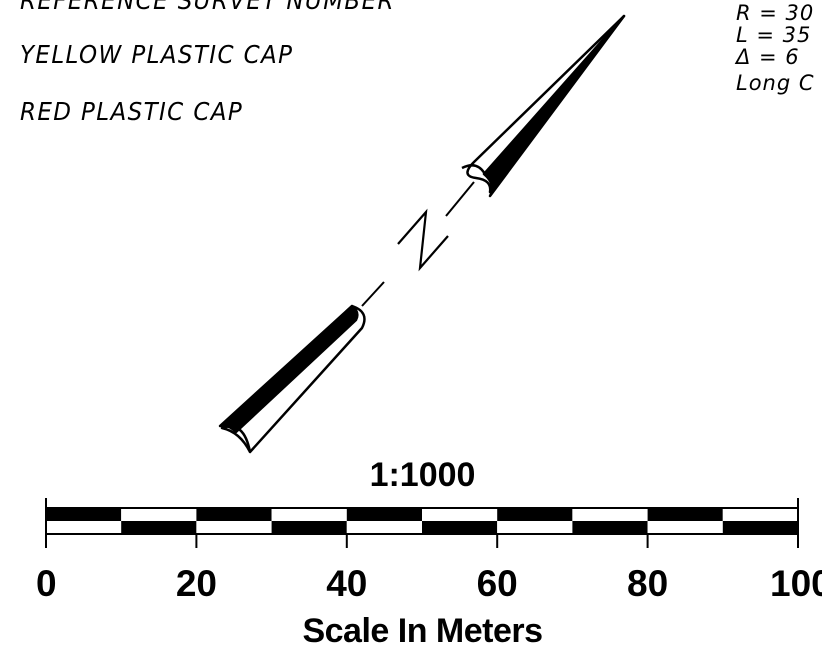 Image resolution: width=822 pixels, height=658 pixels. I want to click on north-letter-n, so click(423, 240).